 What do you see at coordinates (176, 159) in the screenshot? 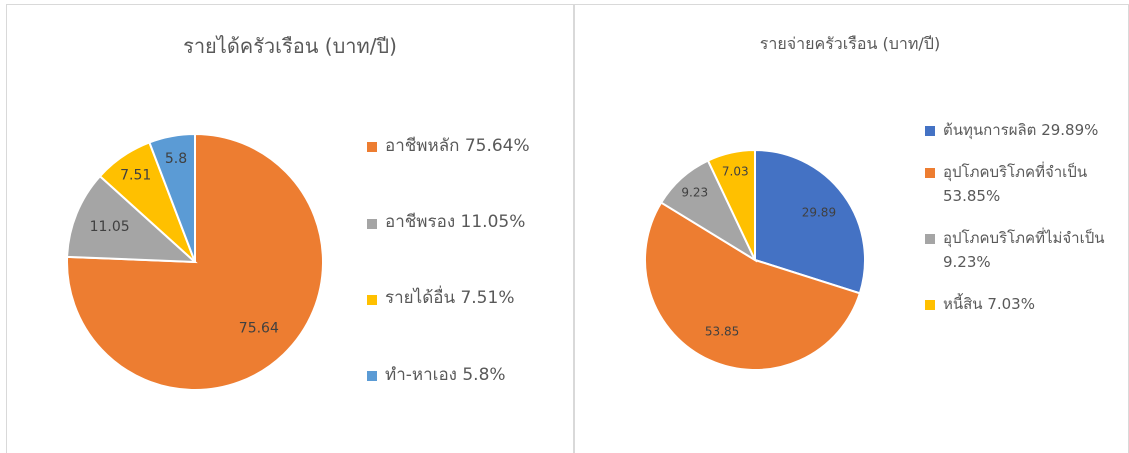
I see `data-label: 5.8` at bounding box center [176, 159].